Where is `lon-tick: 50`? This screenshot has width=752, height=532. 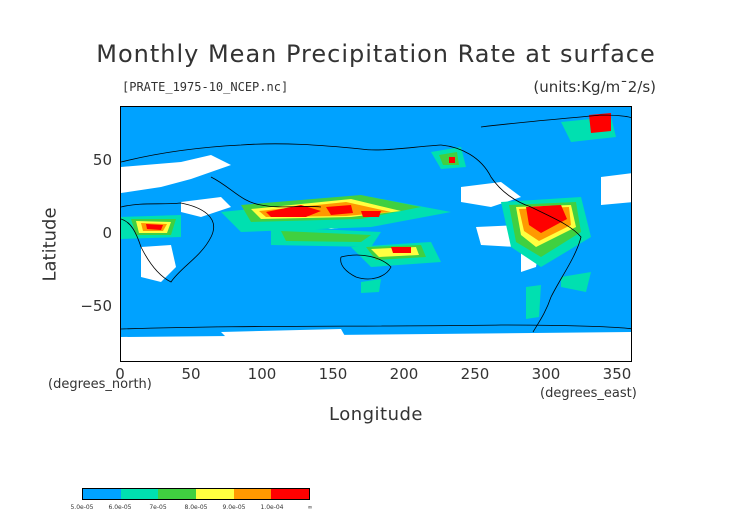
lon-tick: 50 is located at coordinates (191, 374).